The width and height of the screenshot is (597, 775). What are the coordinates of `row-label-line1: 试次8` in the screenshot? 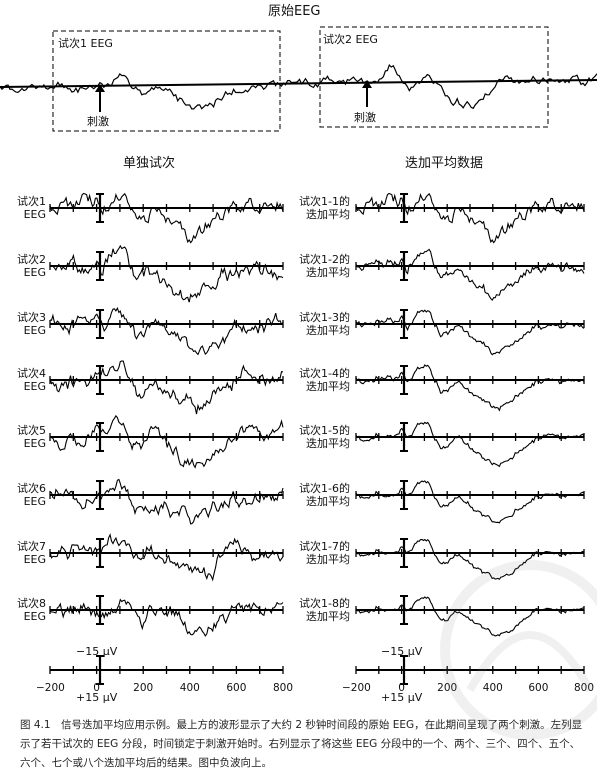 It's located at (31, 603).